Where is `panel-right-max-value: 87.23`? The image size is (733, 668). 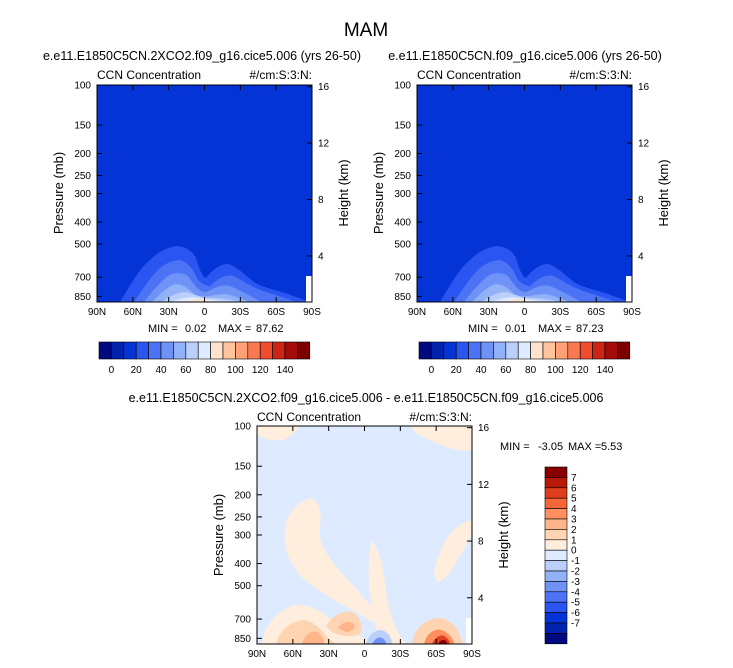
panel-right-max-value: 87.23 is located at coordinates (590, 329).